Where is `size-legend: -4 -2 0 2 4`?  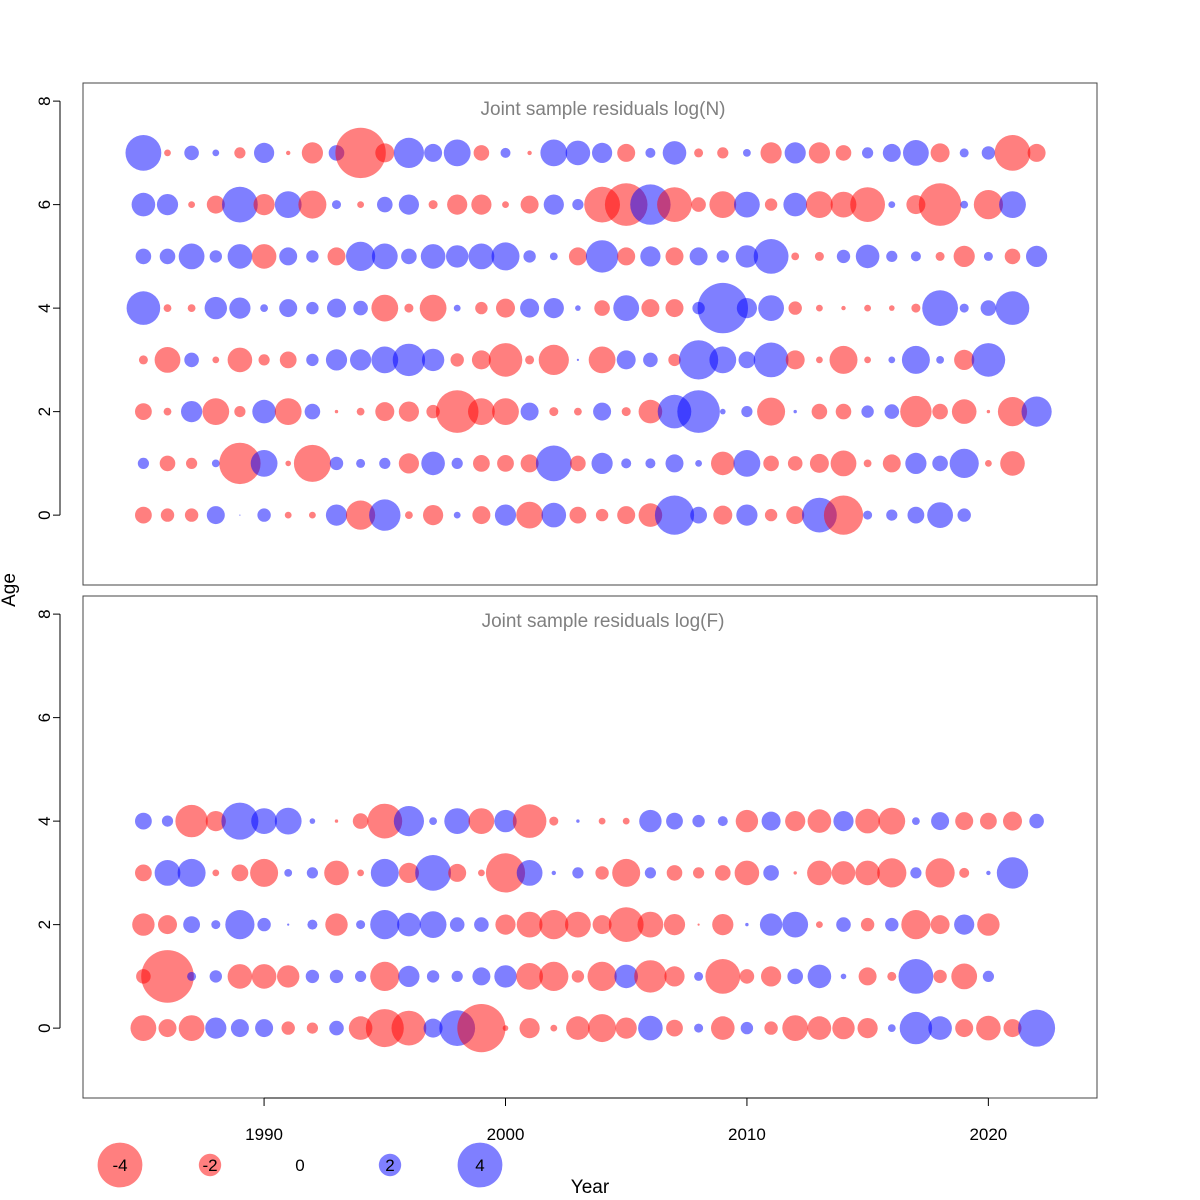
size-legend: -4 -2 0 2 4 is located at coordinates (300, 1165).